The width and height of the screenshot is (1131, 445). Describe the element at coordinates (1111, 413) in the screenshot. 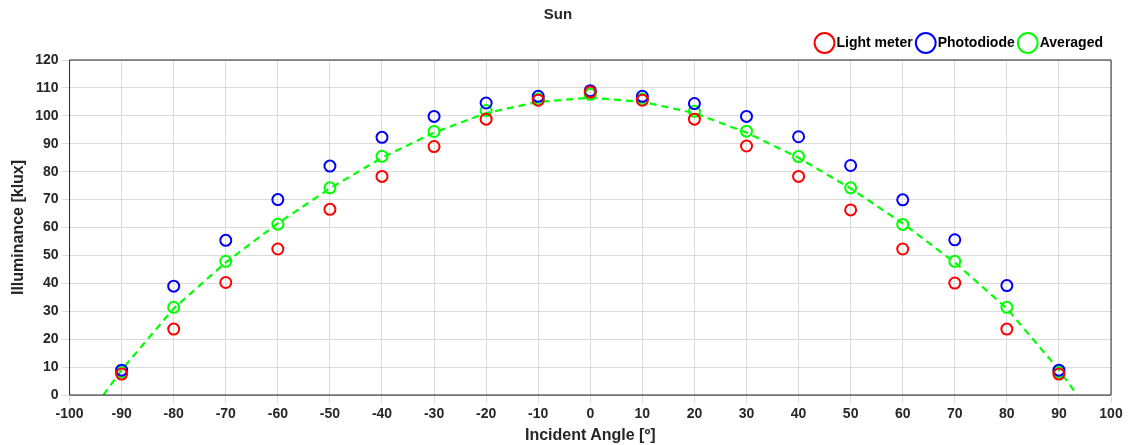

I see `x-tick-label: 100` at that location.